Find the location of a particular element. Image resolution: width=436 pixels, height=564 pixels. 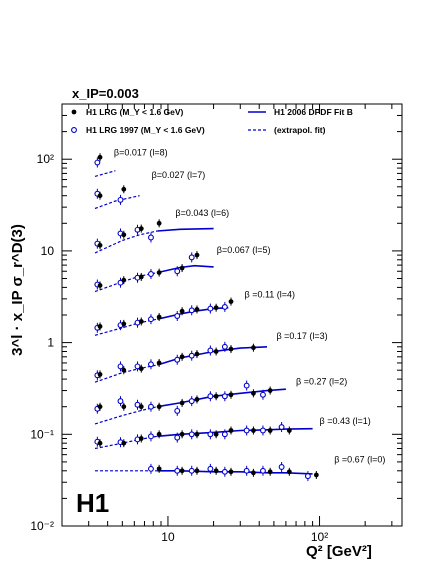

y-tick-label: 10⁻¹ is located at coordinates (42, 434).